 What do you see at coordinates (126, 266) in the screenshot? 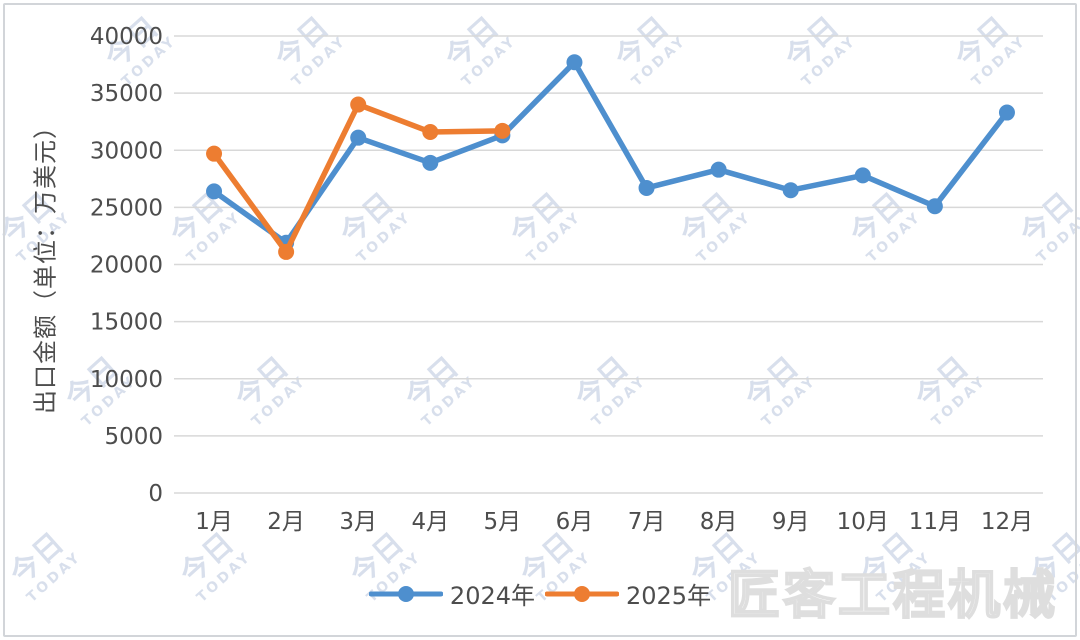
I see `y-tick-label: 20000` at bounding box center [126, 266].